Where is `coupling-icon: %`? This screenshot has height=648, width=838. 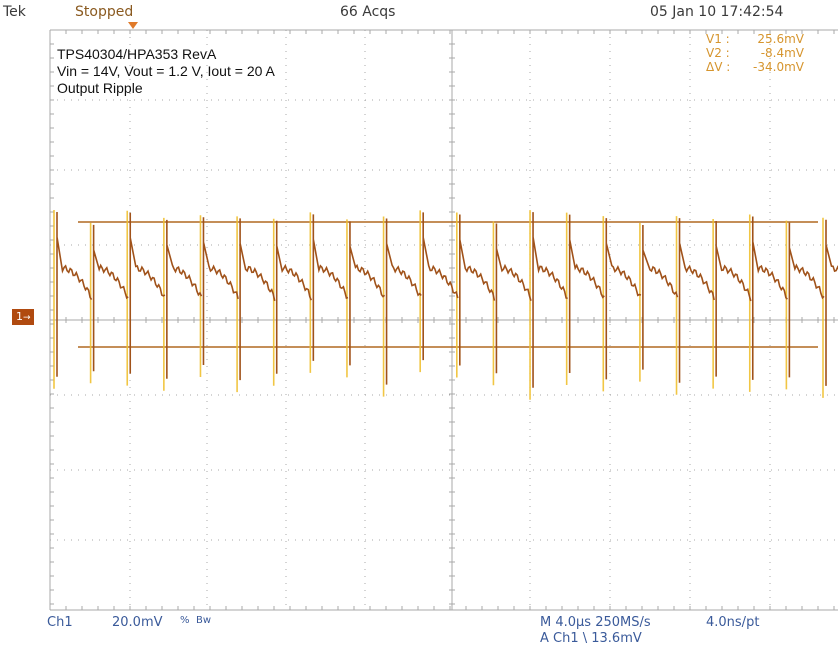
coupling-icon: % is located at coordinates (185, 620).